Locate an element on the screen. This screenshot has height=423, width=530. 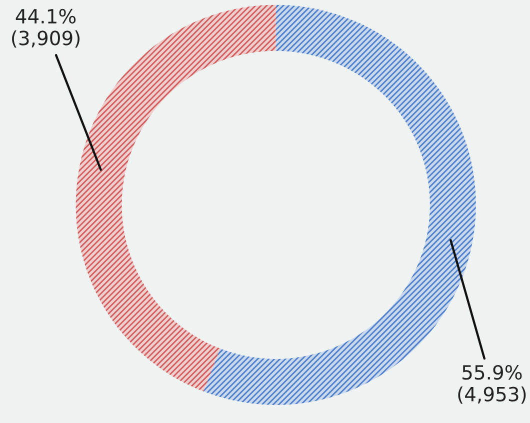
data-label: 44.1% (3,909) is located at coordinates (46, 28).